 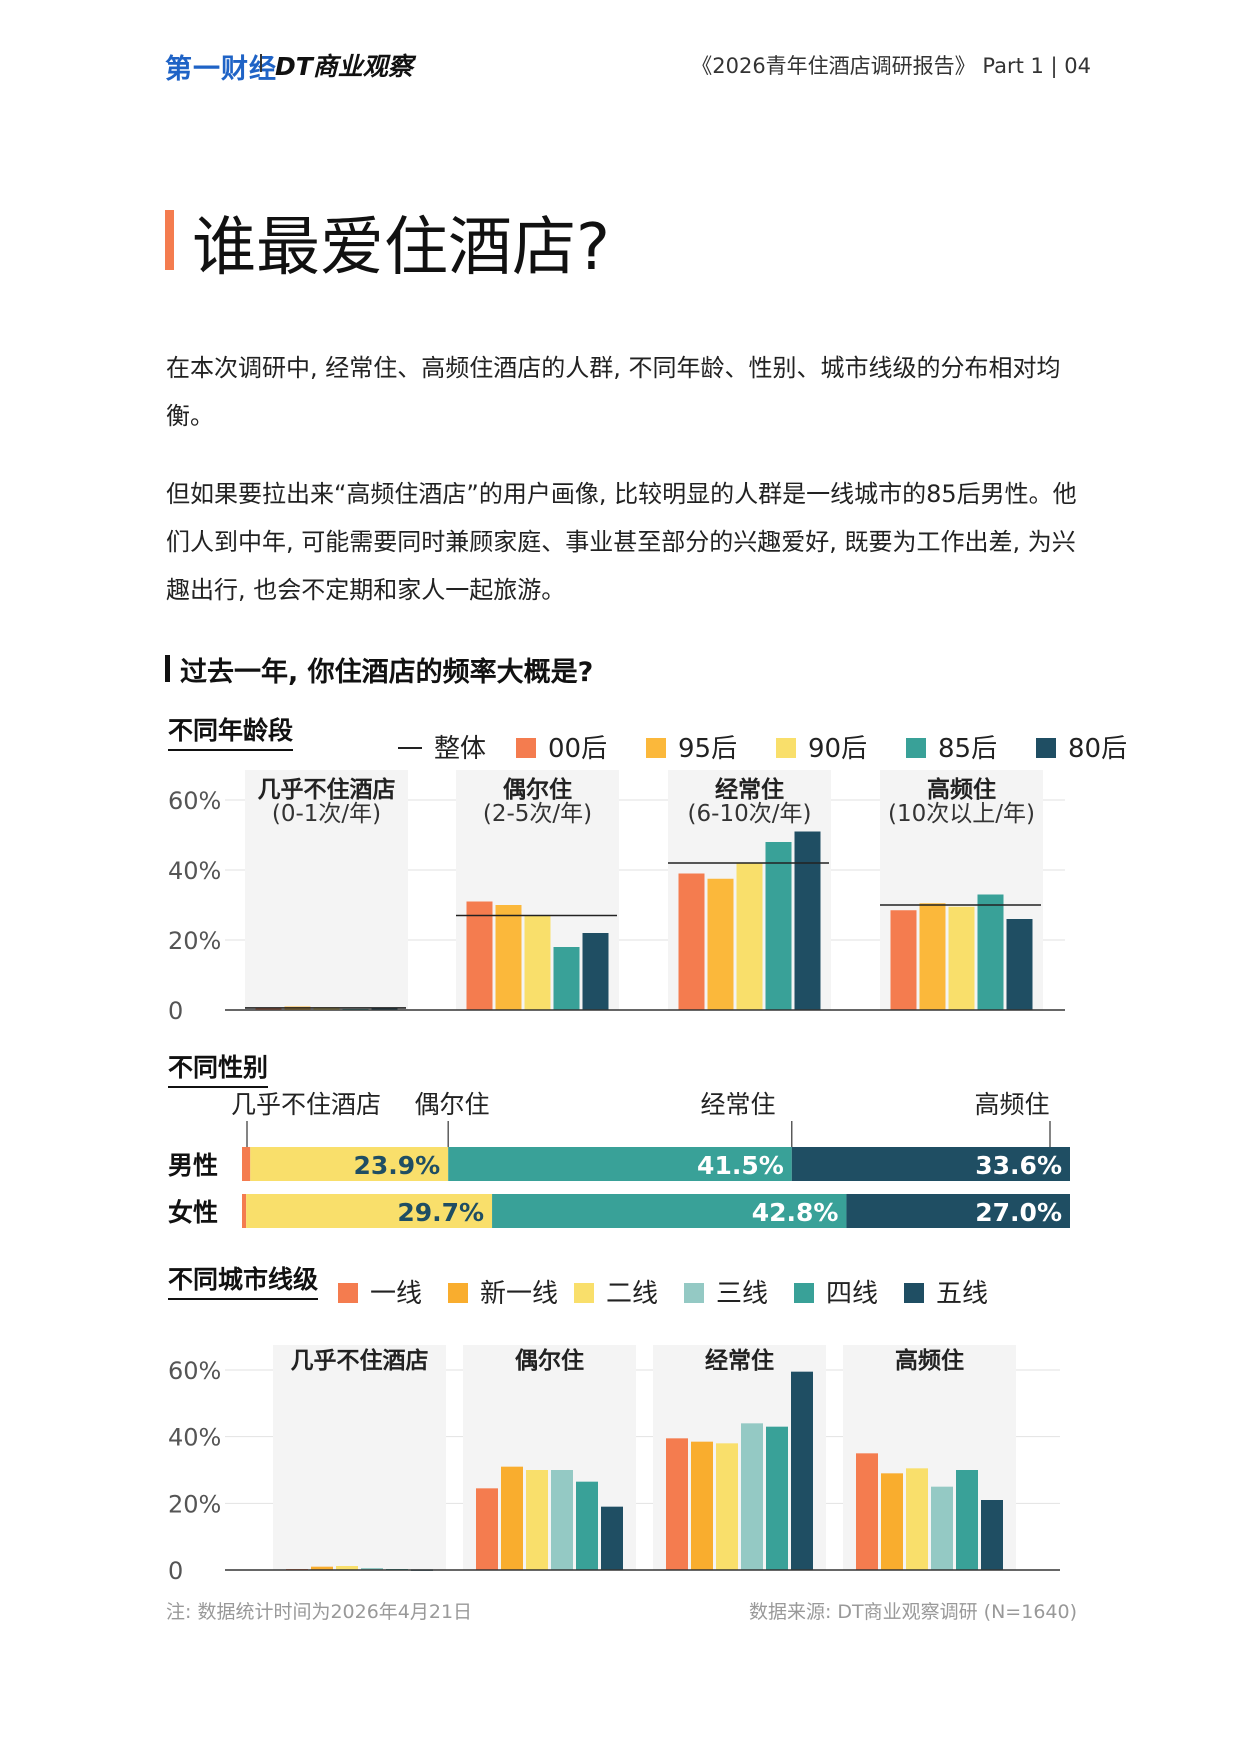 I want to click on question-accent-bar, so click(x=167, y=668).